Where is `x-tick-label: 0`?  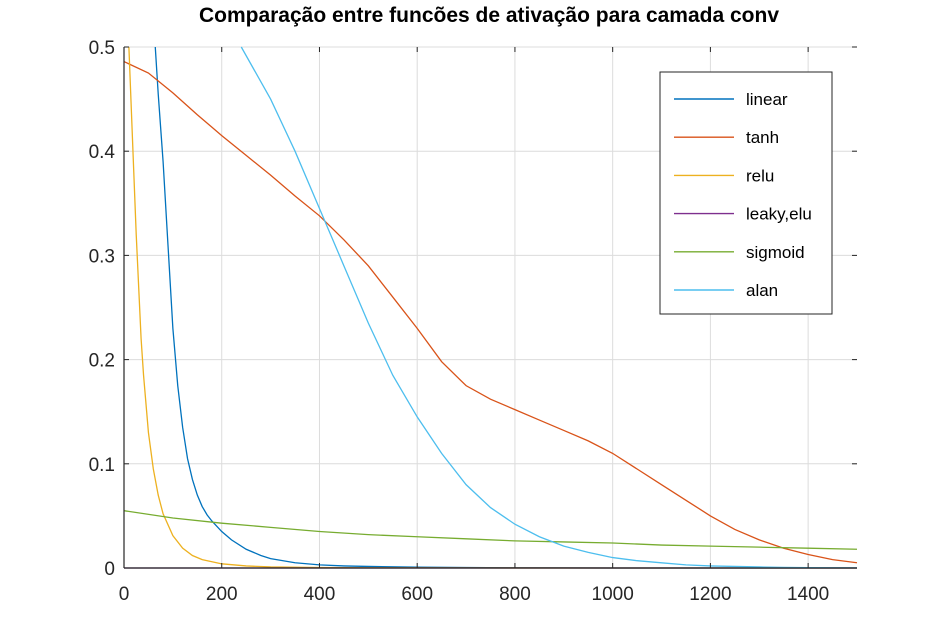
x-tick-label: 0 is located at coordinates (124, 594).